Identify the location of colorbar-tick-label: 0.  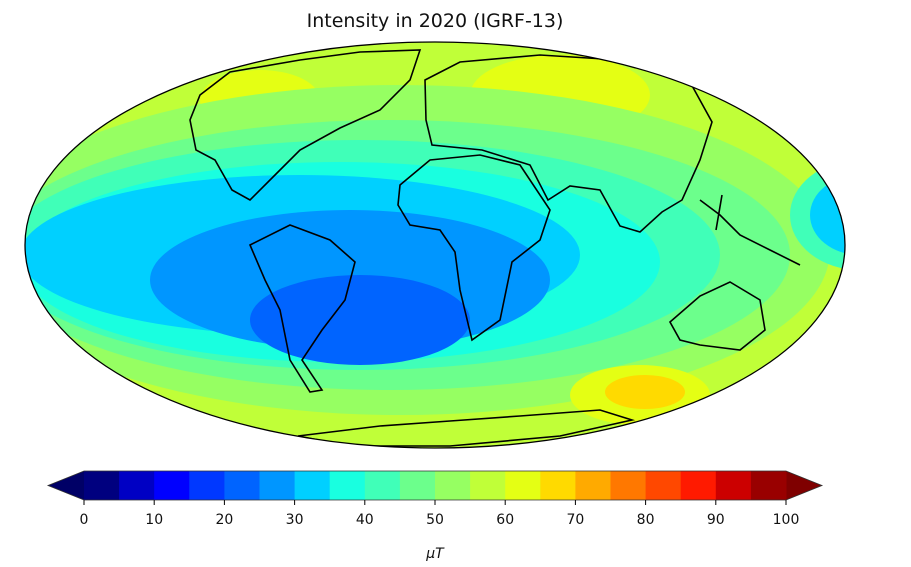
(84, 520).